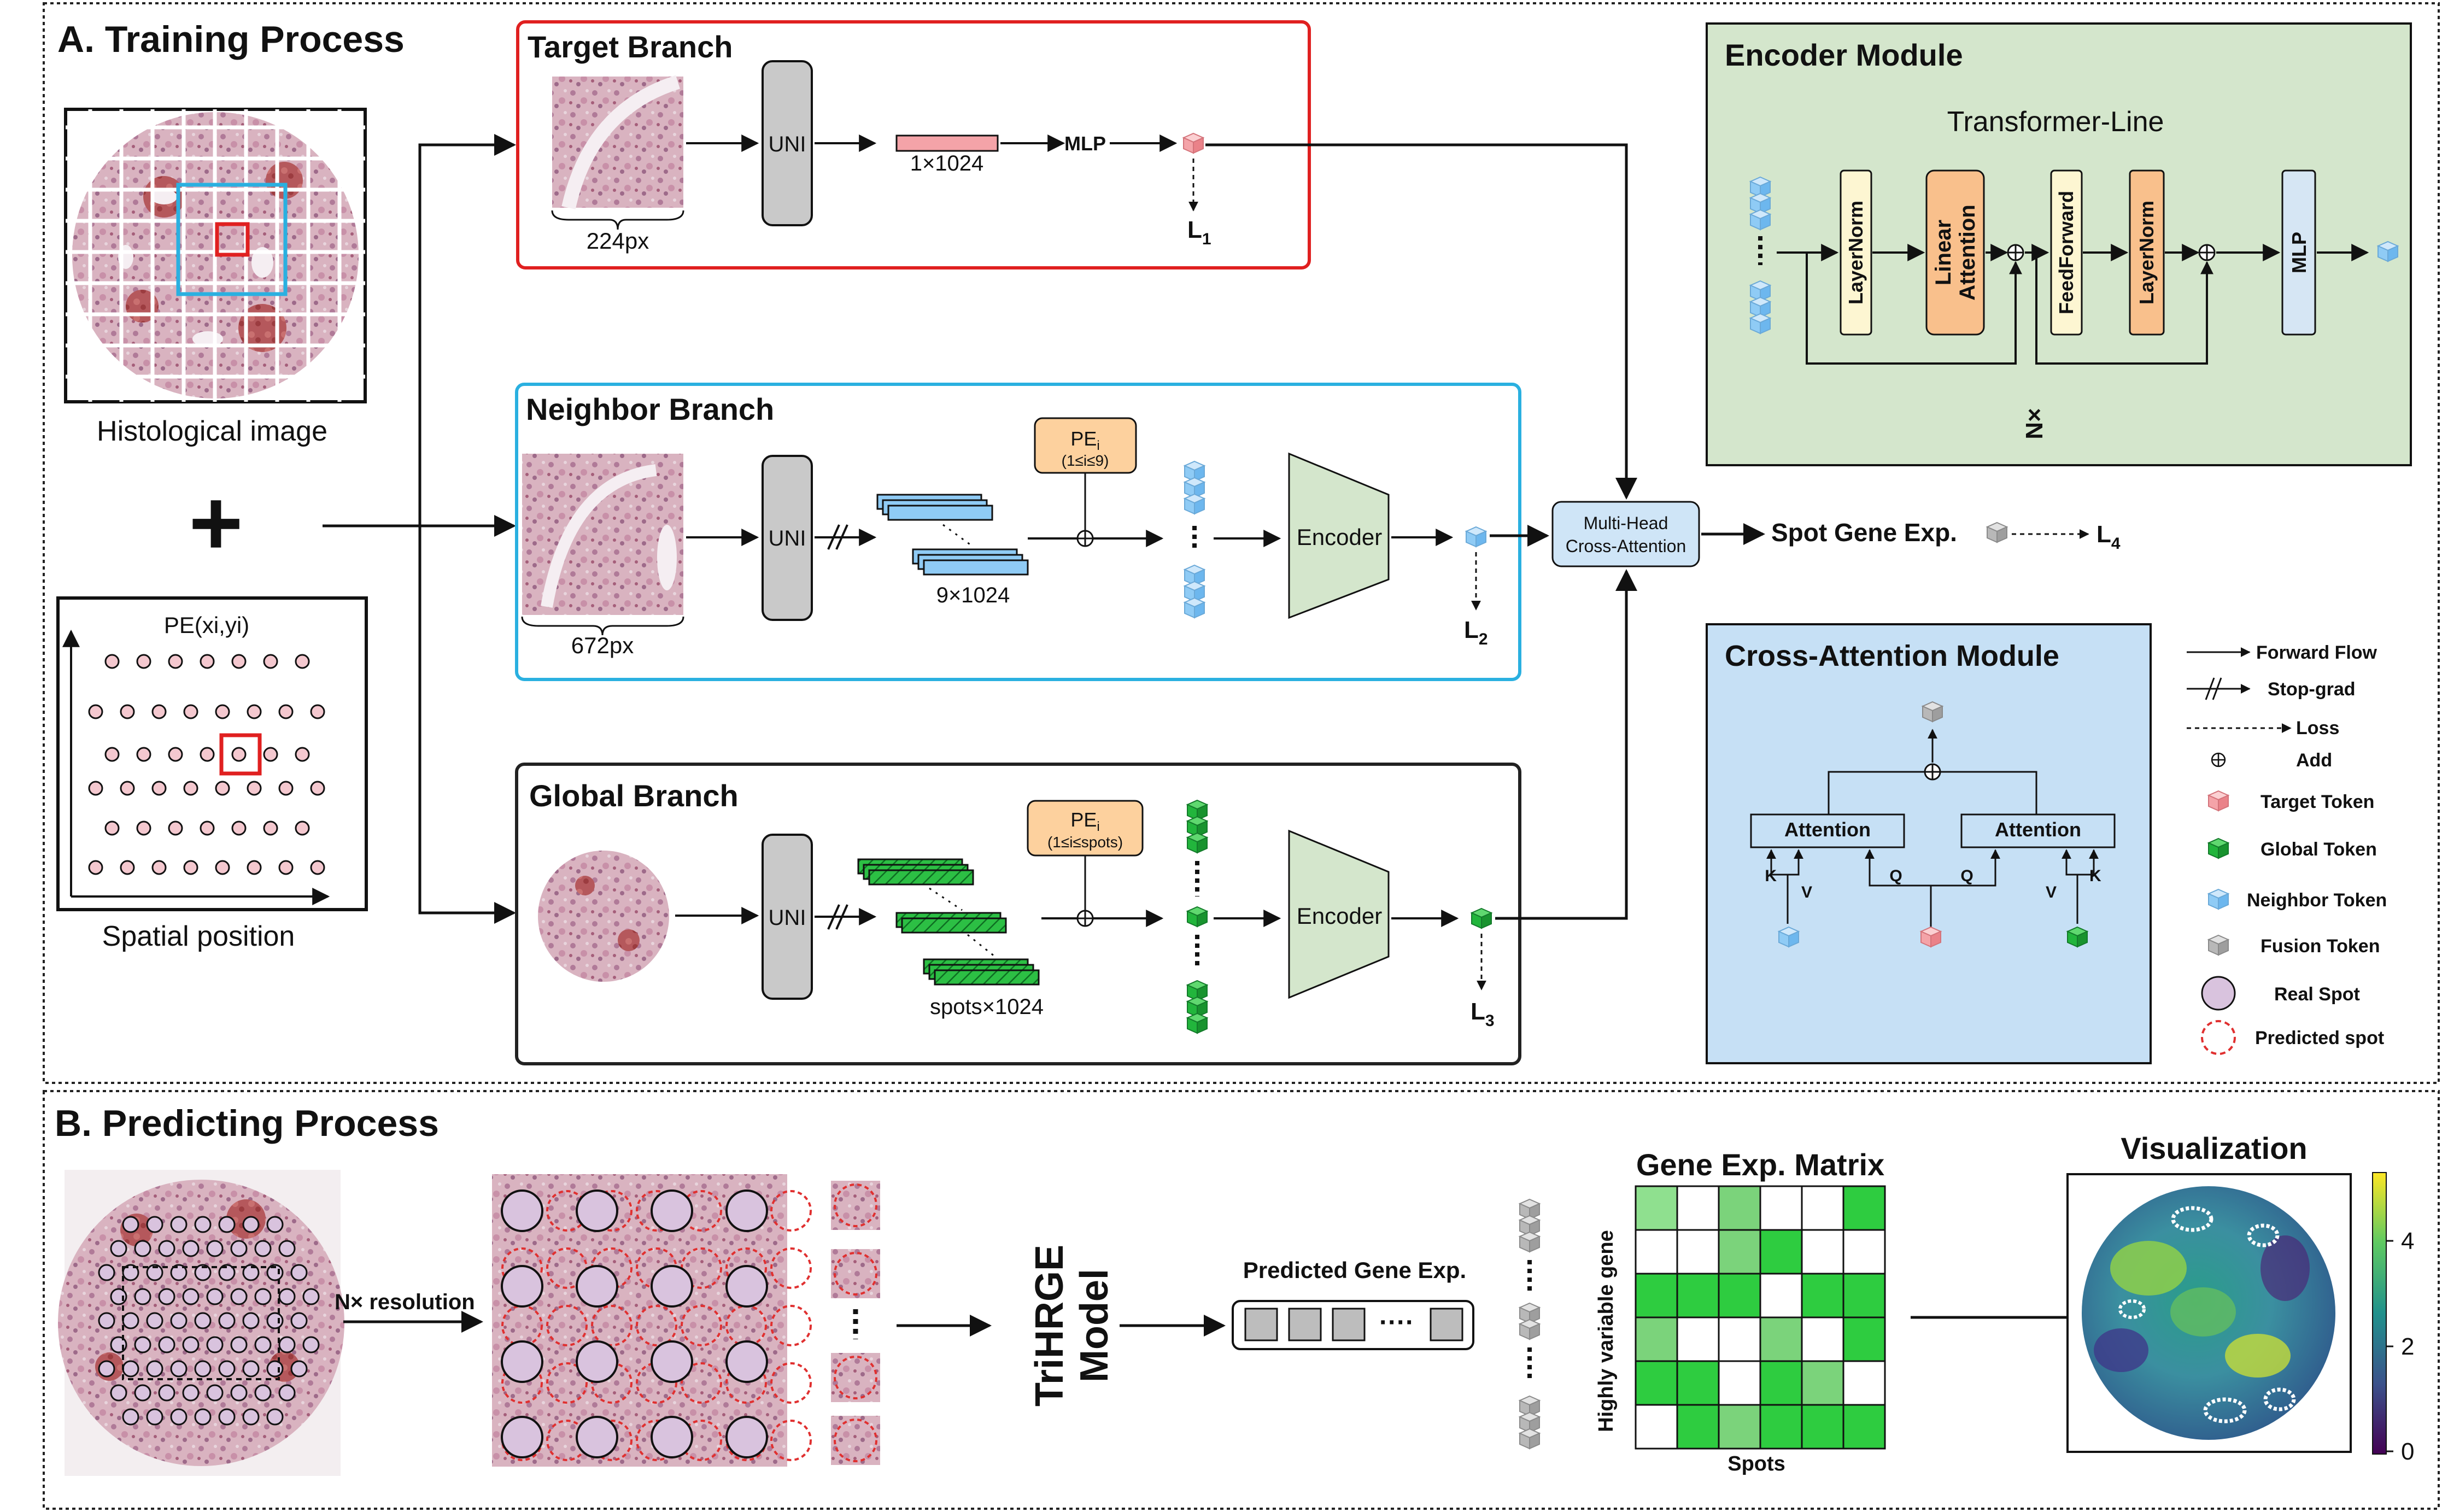  I want to click on target-branch-title: Target Branch, so click(630, 47).